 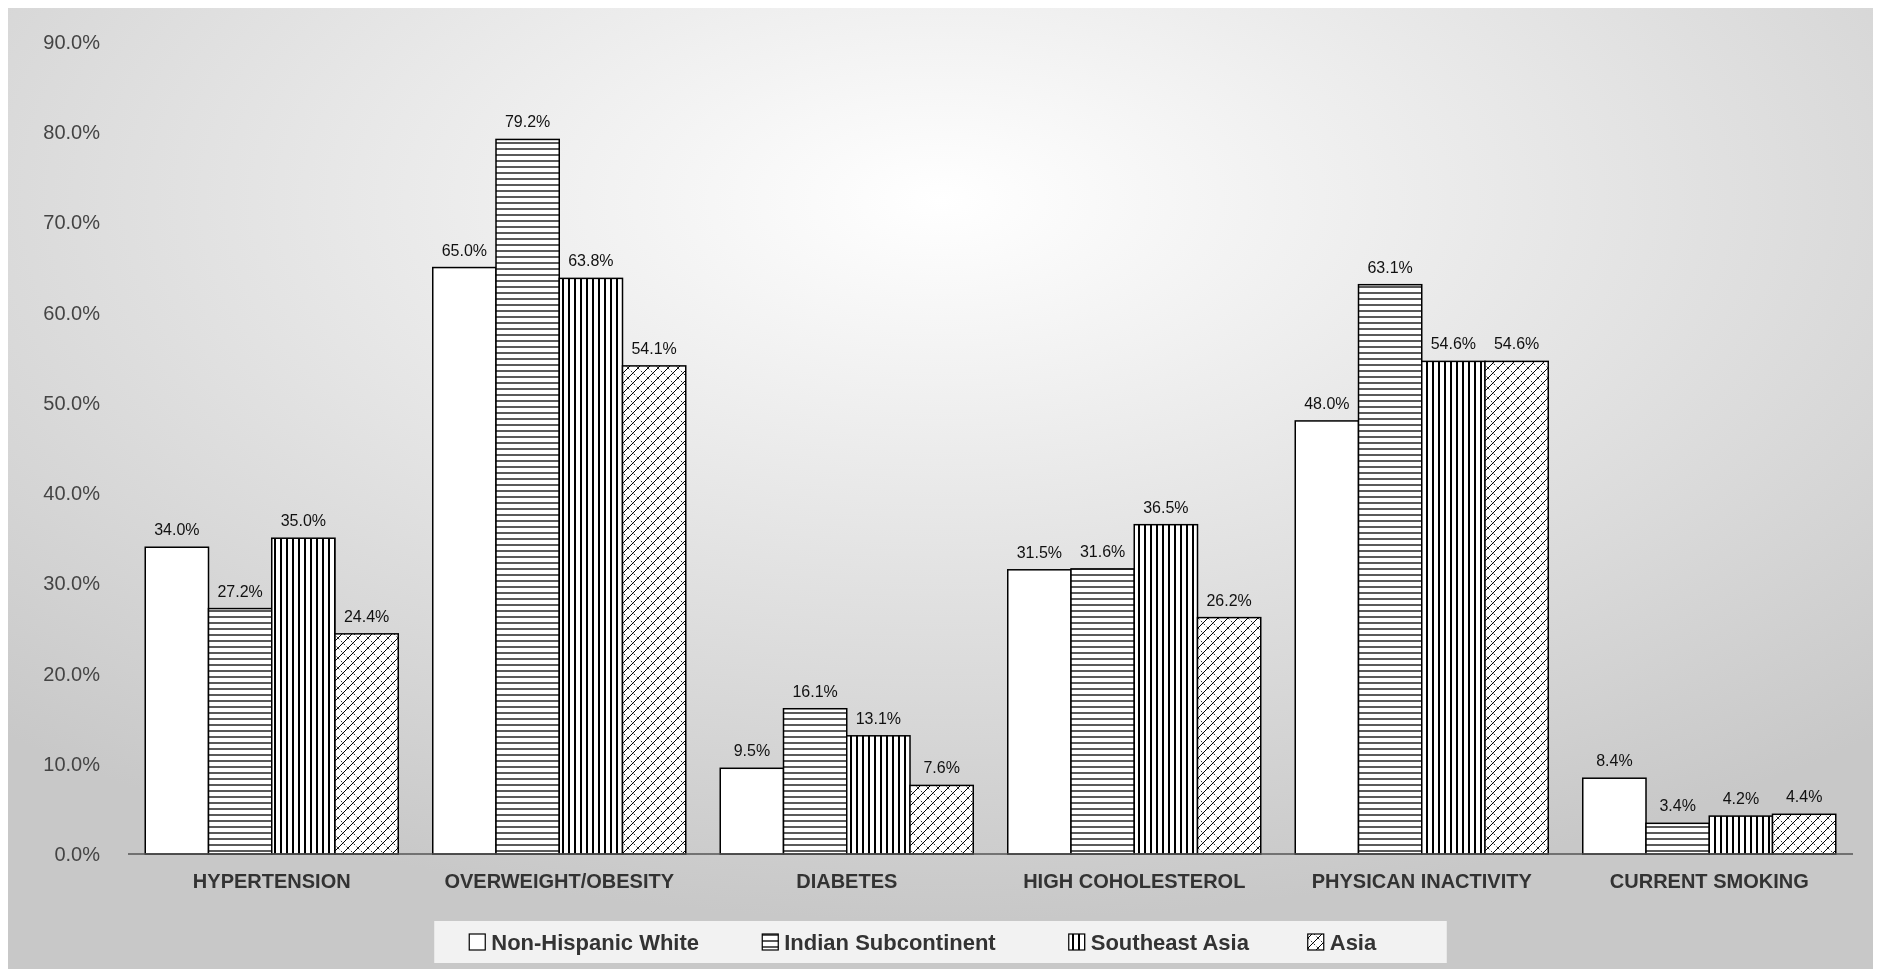 I want to click on data-label: 63.1%, so click(x=1390, y=267).